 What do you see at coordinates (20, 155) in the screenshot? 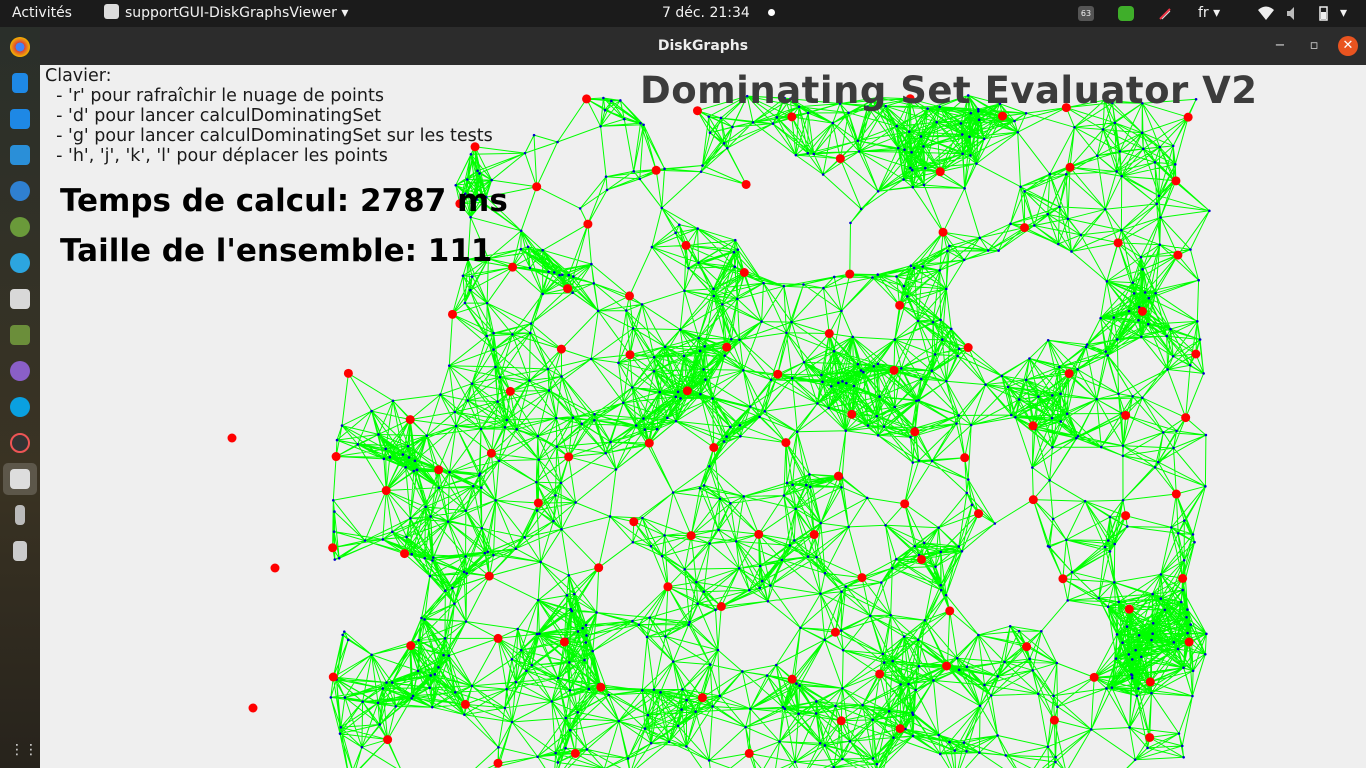
I see `software-center-icon` at bounding box center [20, 155].